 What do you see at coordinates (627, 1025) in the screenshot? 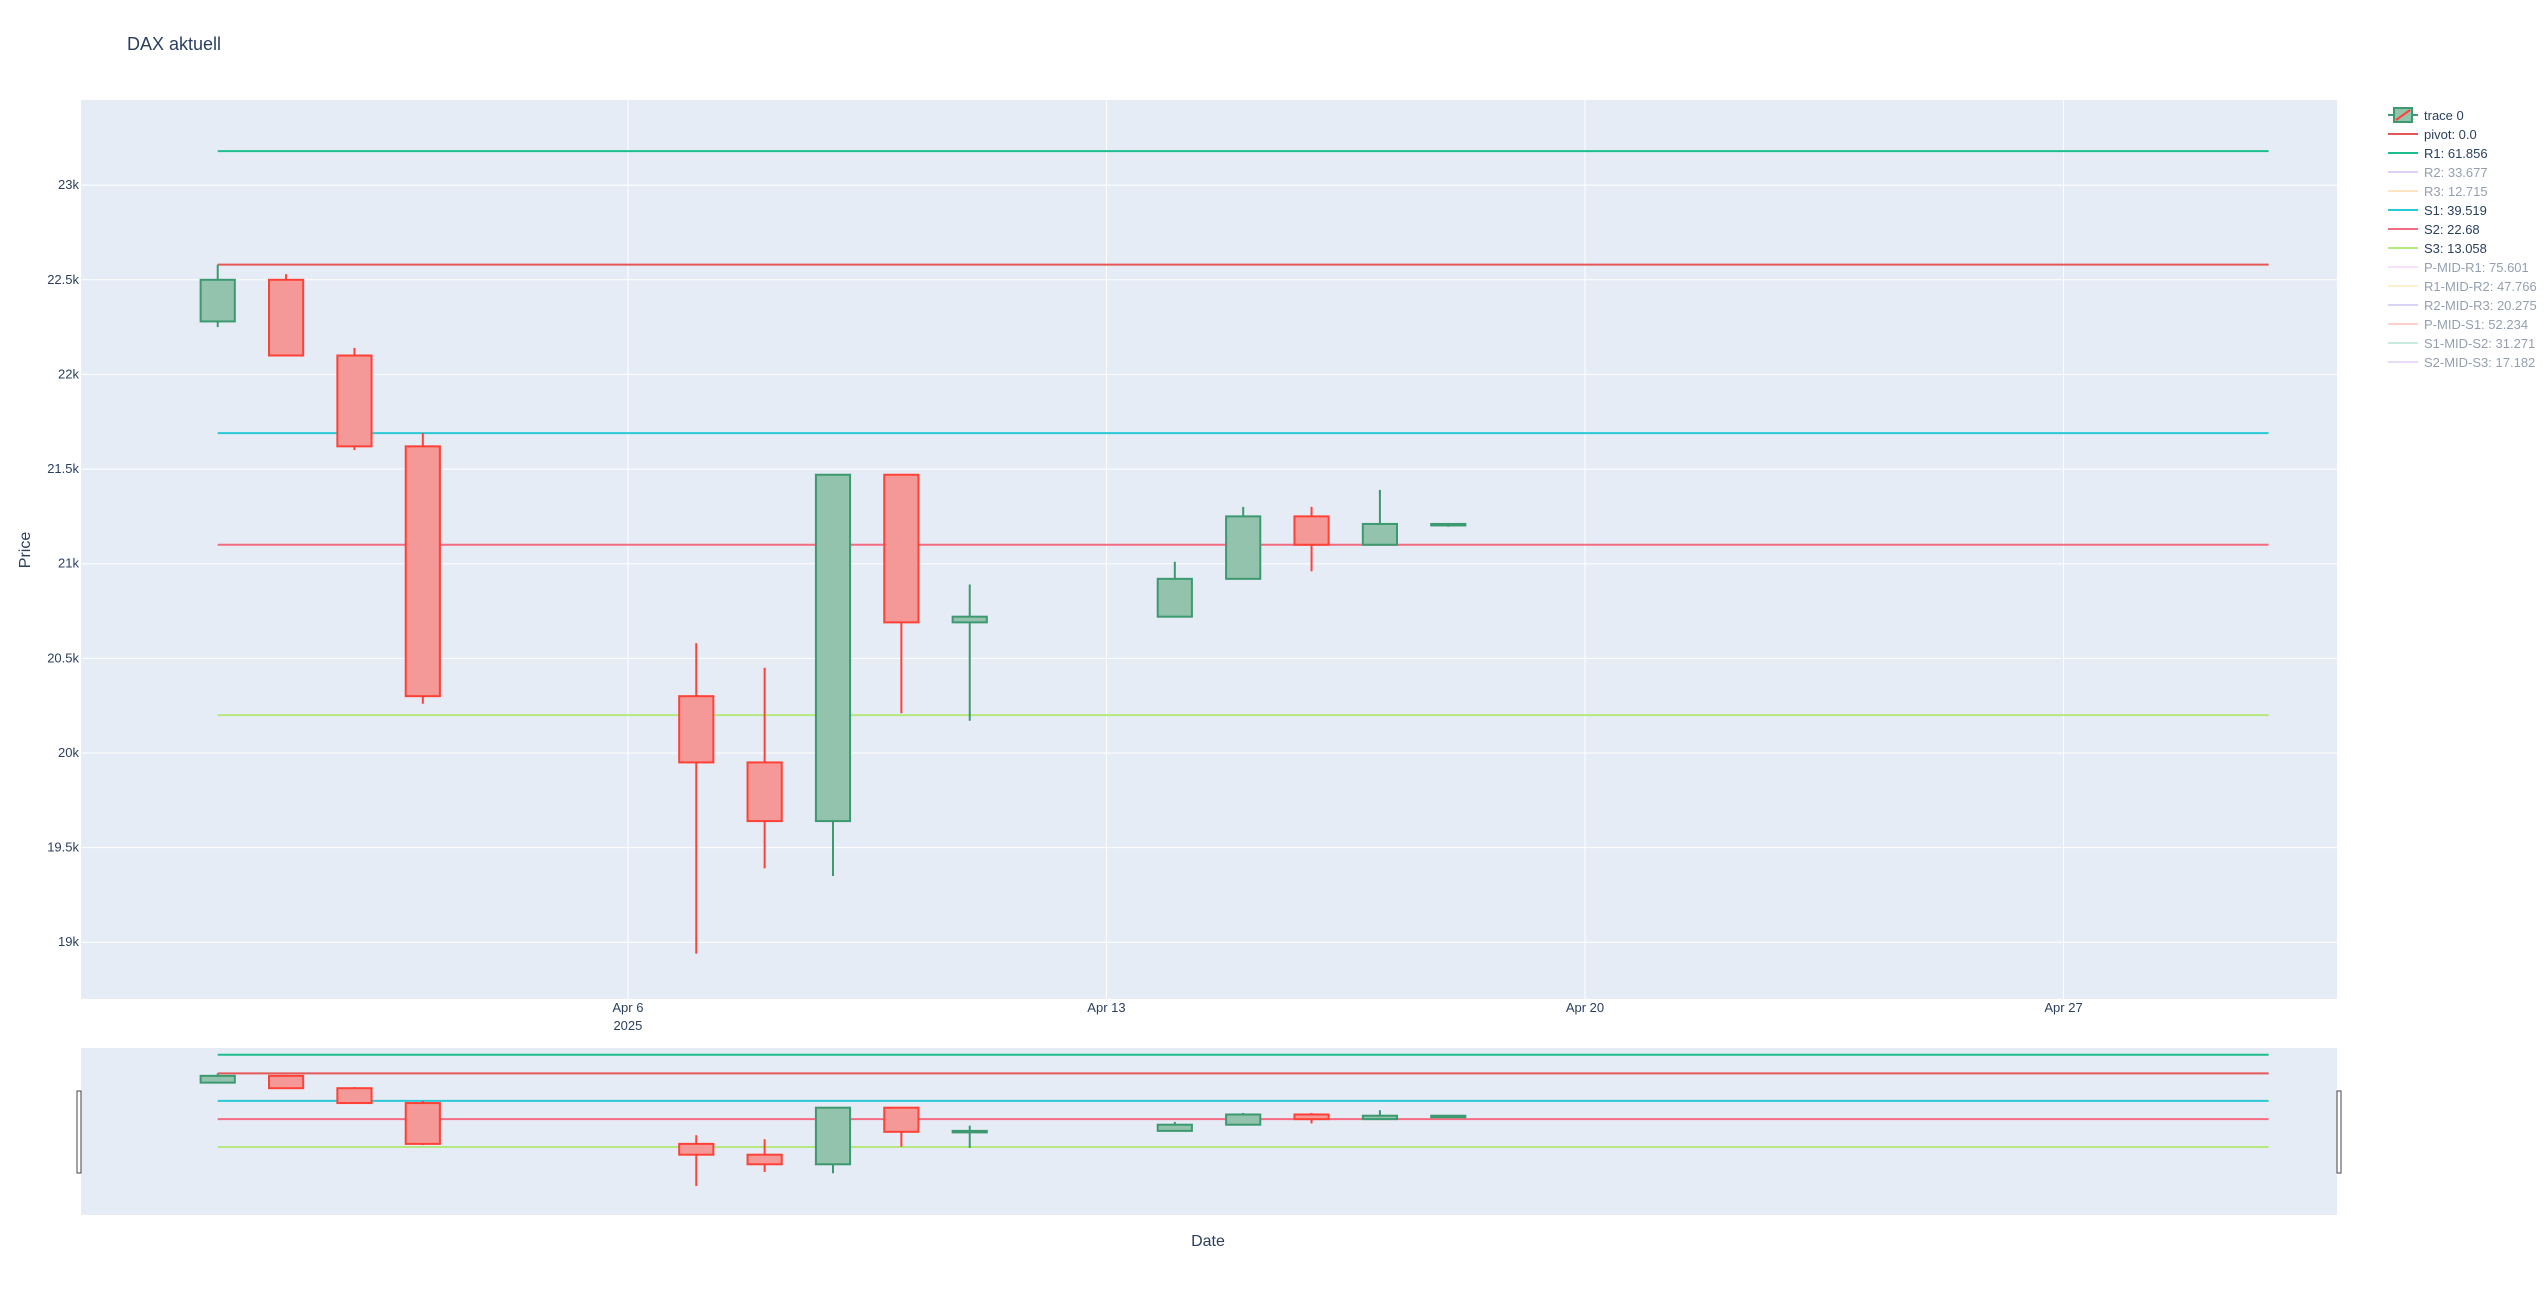
I see `x-tick-sublabel: 2025` at bounding box center [627, 1025].